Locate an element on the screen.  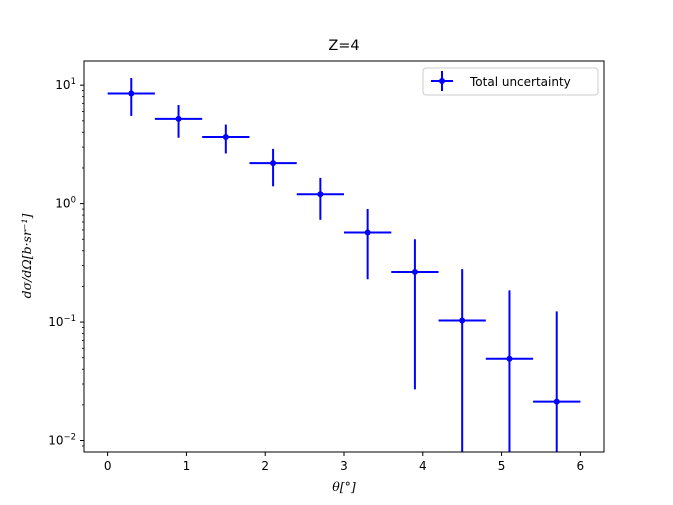
legend-marker-point is located at coordinates (442, 81).